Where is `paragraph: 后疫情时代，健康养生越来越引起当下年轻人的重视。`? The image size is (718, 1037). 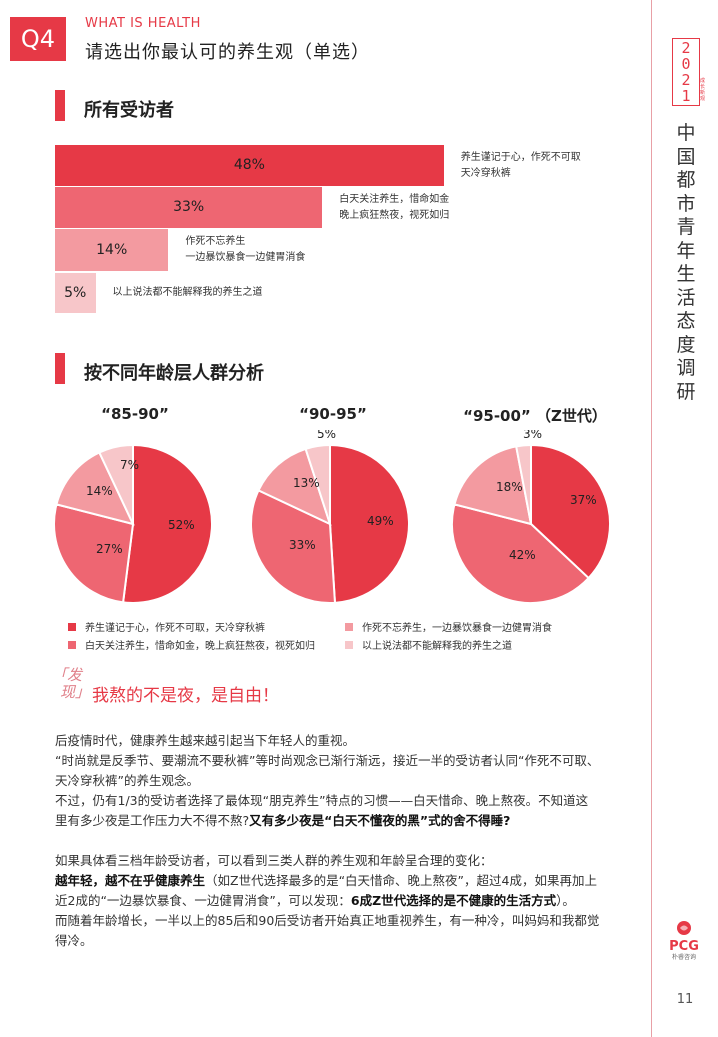 paragraph: 后疫情时代，健康养生越来越引起当下年轻人的重视。 is located at coordinates (205, 740).